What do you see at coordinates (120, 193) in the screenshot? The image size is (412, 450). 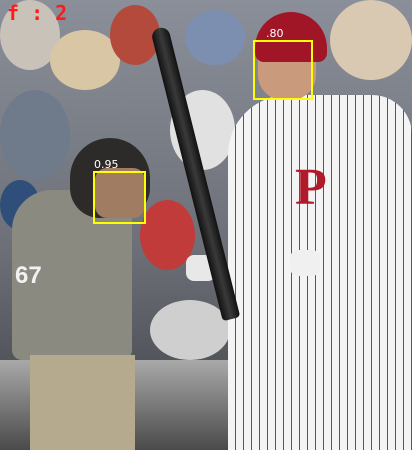 I see `umpire-face` at bounding box center [120, 193].